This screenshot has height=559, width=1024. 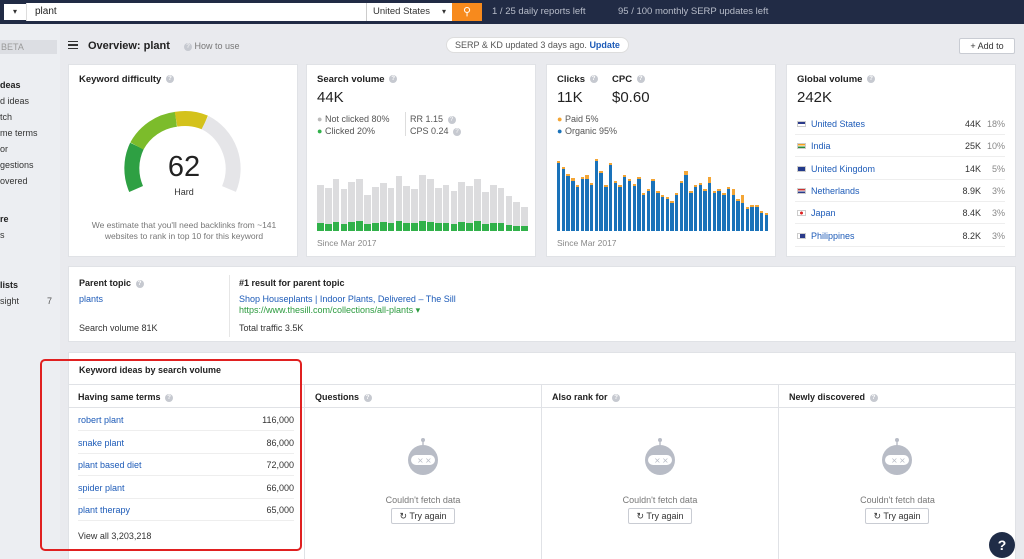 I want to click on try-again-label: Try again, so click(x=665, y=516).